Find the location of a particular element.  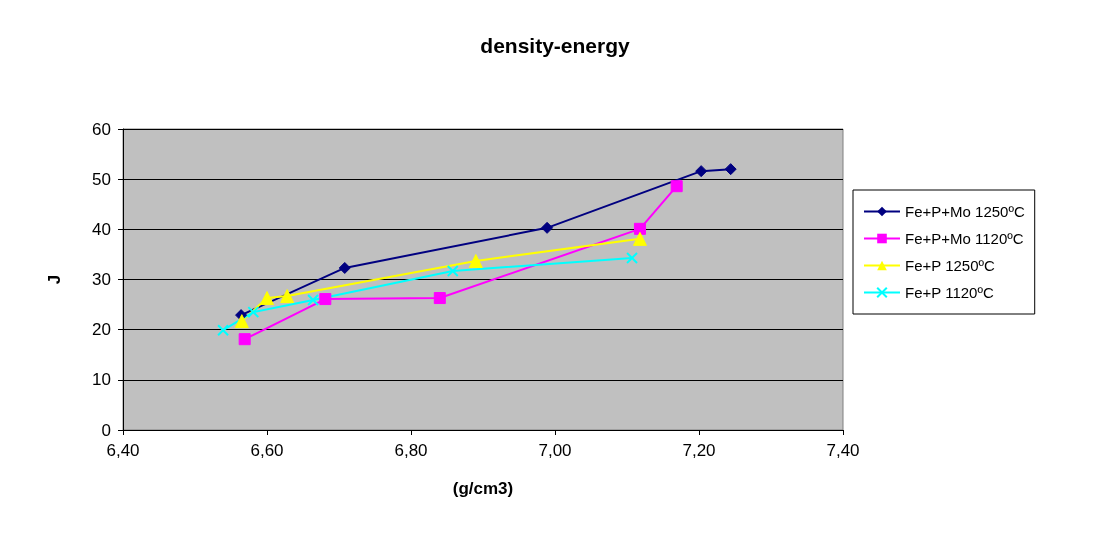

y-tick-label: 20 is located at coordinates (101, 330).